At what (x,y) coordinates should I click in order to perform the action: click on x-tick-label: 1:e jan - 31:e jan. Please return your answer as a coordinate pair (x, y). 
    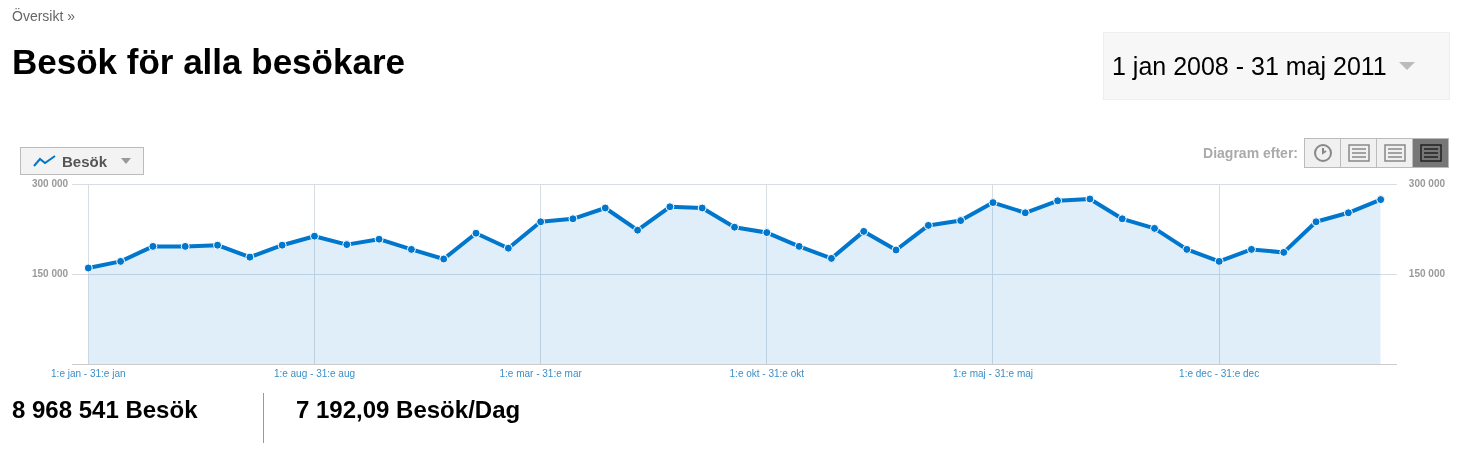
    Looking at the image, I should click on (88, 373).